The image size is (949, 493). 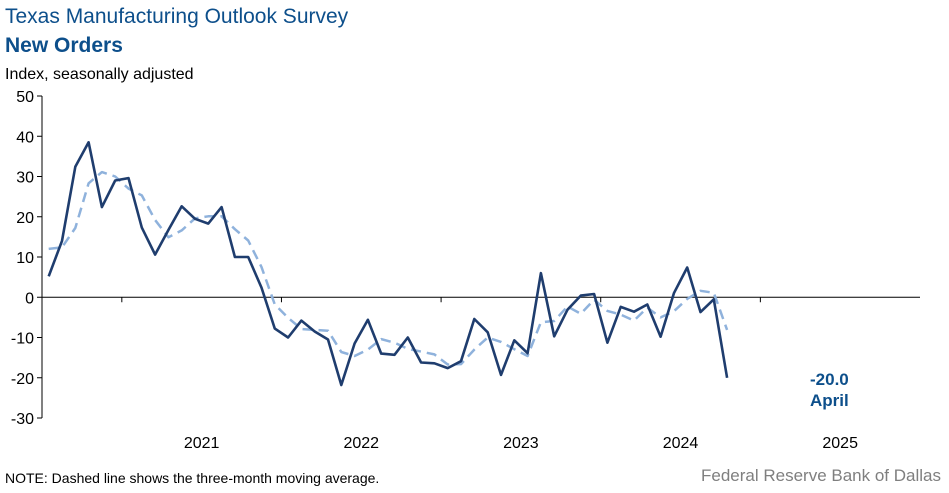 I want to click on annotation-month: April, so click(x=829, y=400).